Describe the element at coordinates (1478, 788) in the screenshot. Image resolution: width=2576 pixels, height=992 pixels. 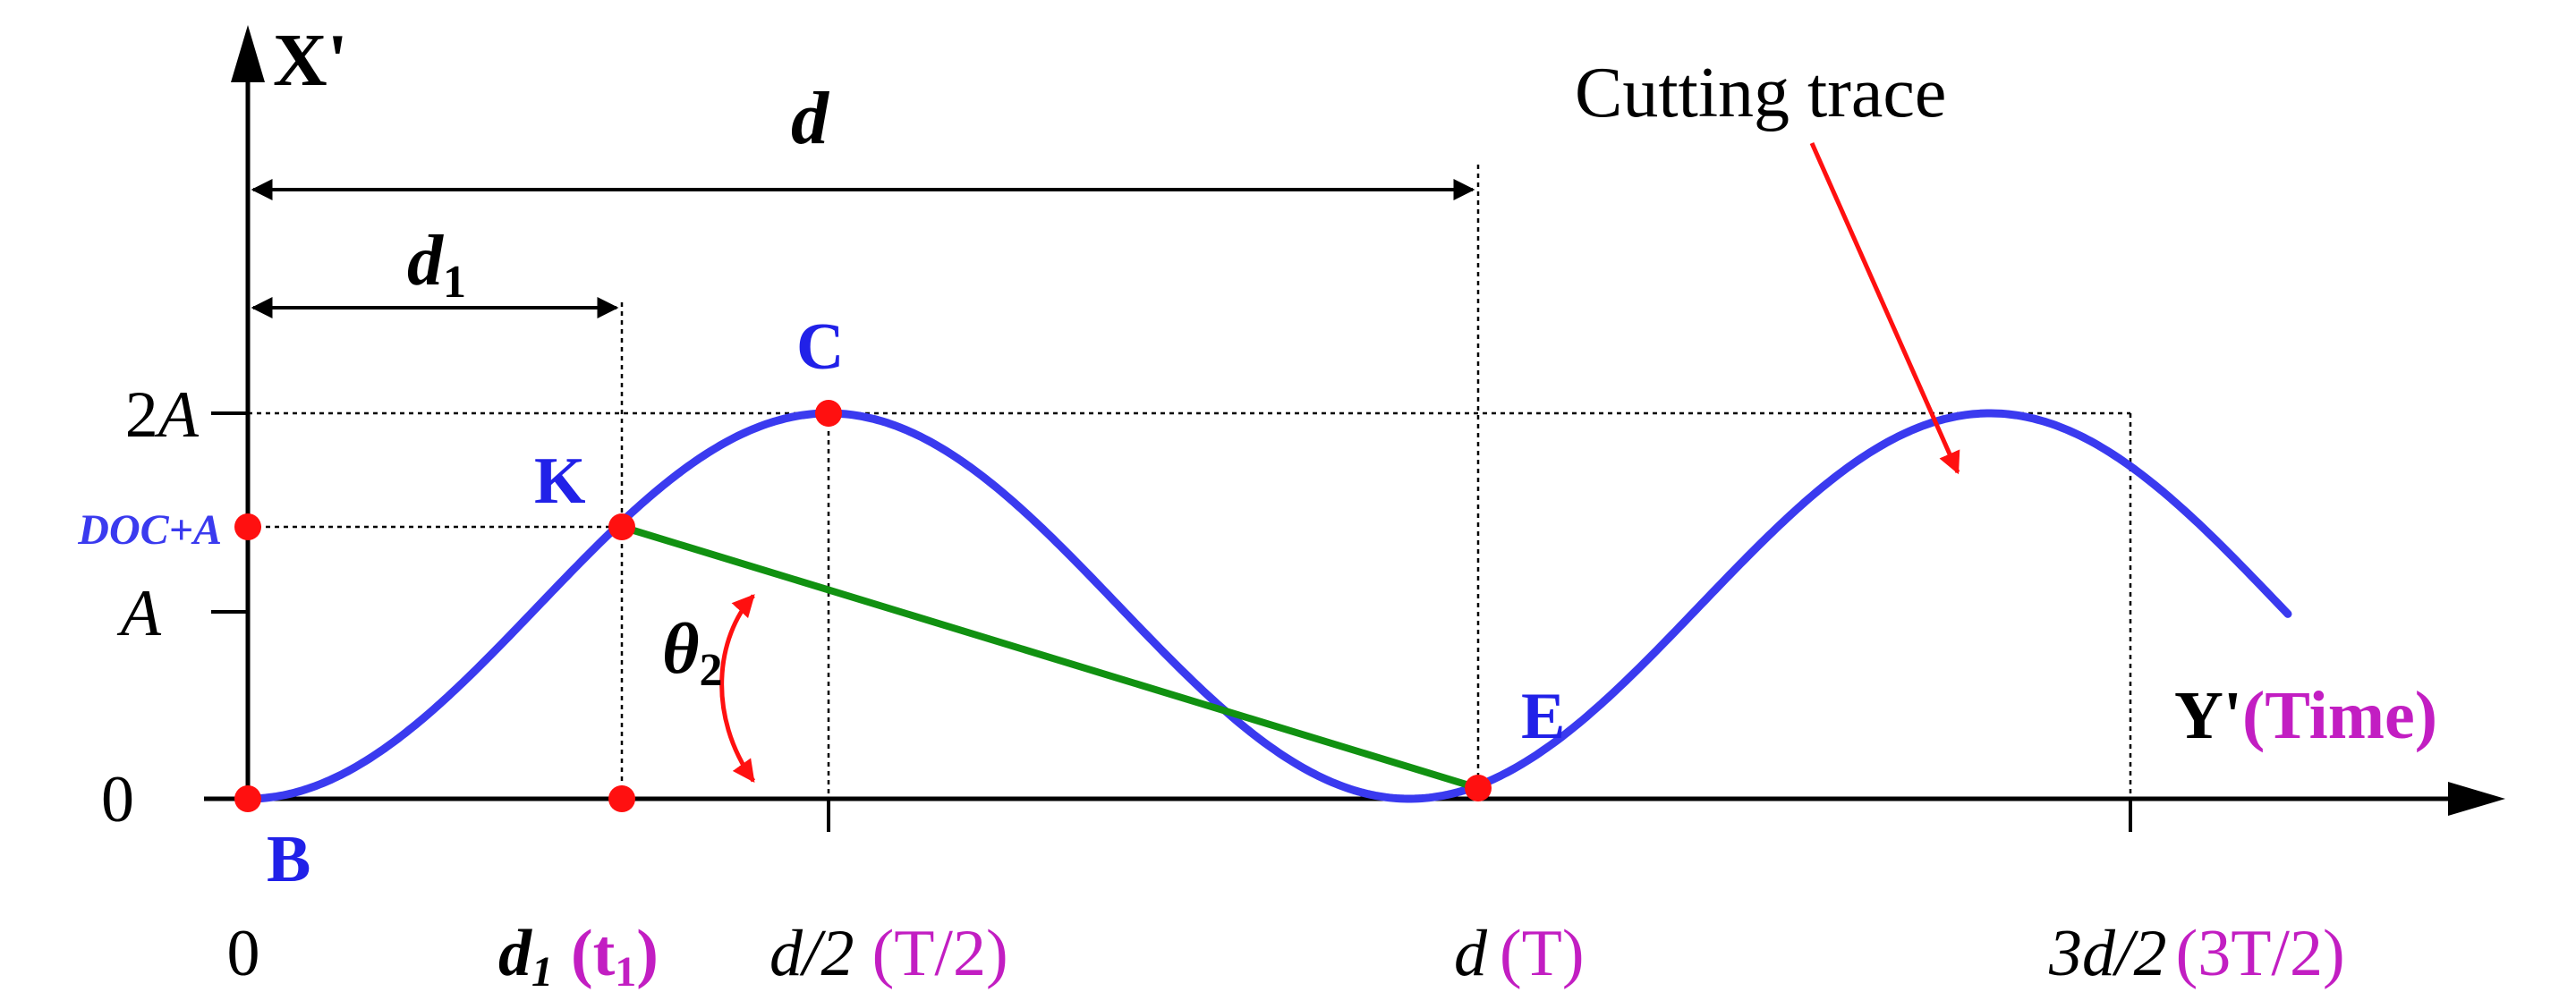
I see `point-e-marker` at that location.